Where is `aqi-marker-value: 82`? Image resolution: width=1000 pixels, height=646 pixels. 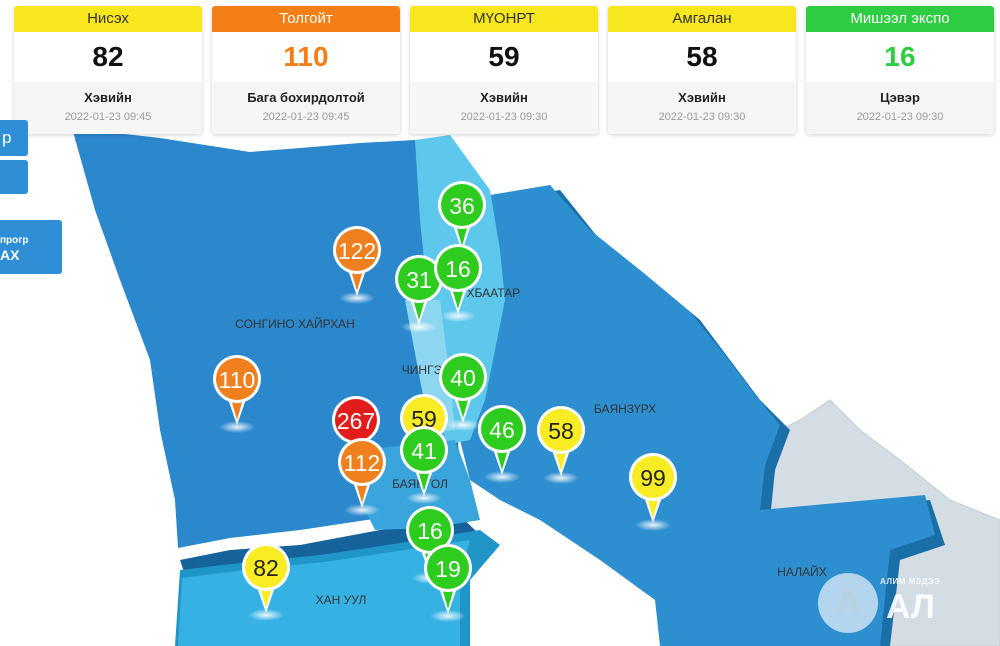 aqi-marker-value: 82 is located at coordinates (266, 568).